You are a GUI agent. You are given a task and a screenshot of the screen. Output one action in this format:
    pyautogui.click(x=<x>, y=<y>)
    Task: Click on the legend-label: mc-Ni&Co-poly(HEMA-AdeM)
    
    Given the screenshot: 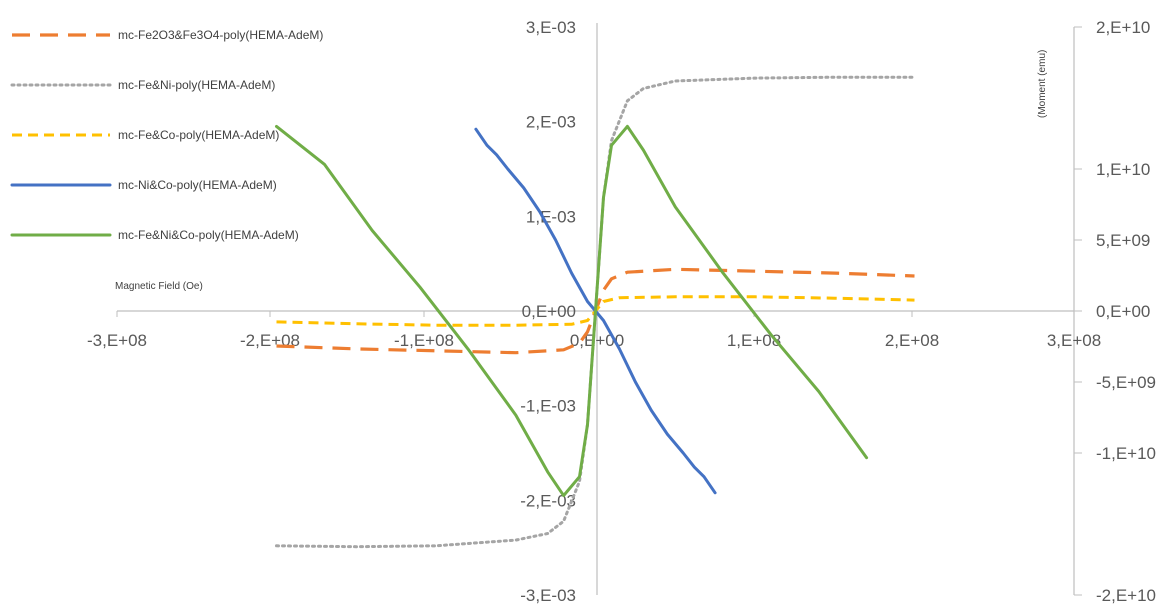 What is the action you would take?
    pyautogui.click(x=197, y=185)
    